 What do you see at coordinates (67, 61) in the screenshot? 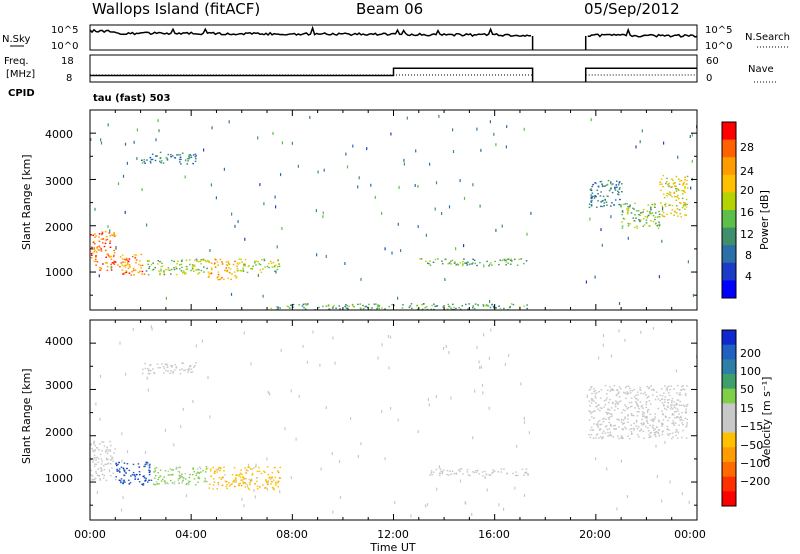
I see `freq-left-tick-top: 18` at bounding box center [67, 61].